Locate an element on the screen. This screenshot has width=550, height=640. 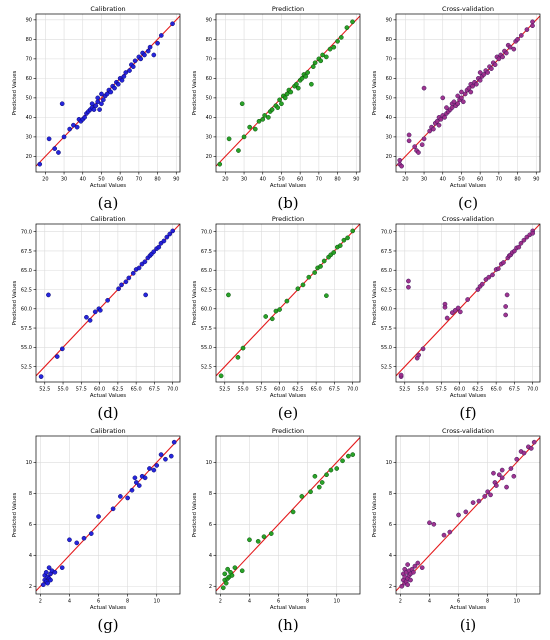
y-tick-label: 20 is located at coordinates (29, 157).